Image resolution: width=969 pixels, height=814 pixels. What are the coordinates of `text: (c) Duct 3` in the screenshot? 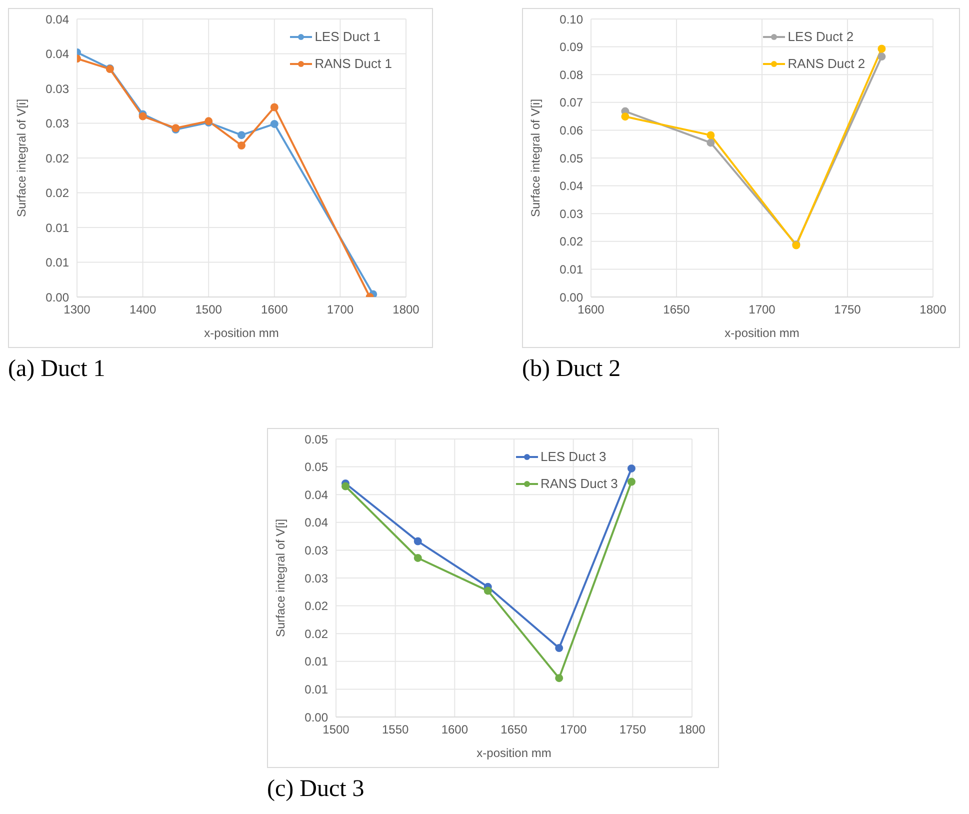 It's located at (316, 789).